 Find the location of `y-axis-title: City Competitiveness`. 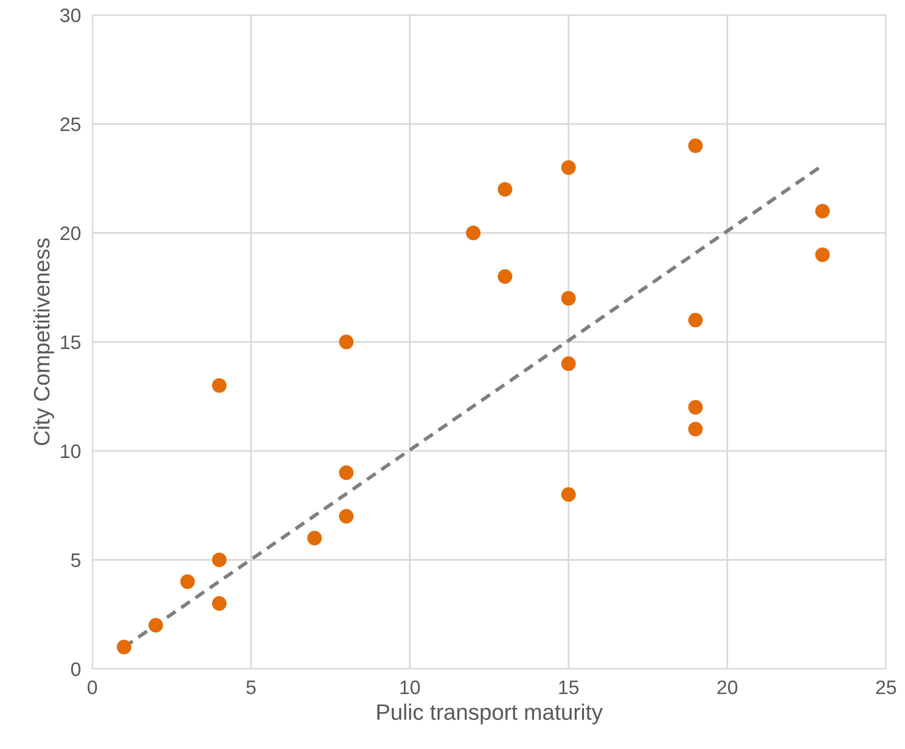

y-axis-title: City Competitiveness is located at coordinates (43, 342).